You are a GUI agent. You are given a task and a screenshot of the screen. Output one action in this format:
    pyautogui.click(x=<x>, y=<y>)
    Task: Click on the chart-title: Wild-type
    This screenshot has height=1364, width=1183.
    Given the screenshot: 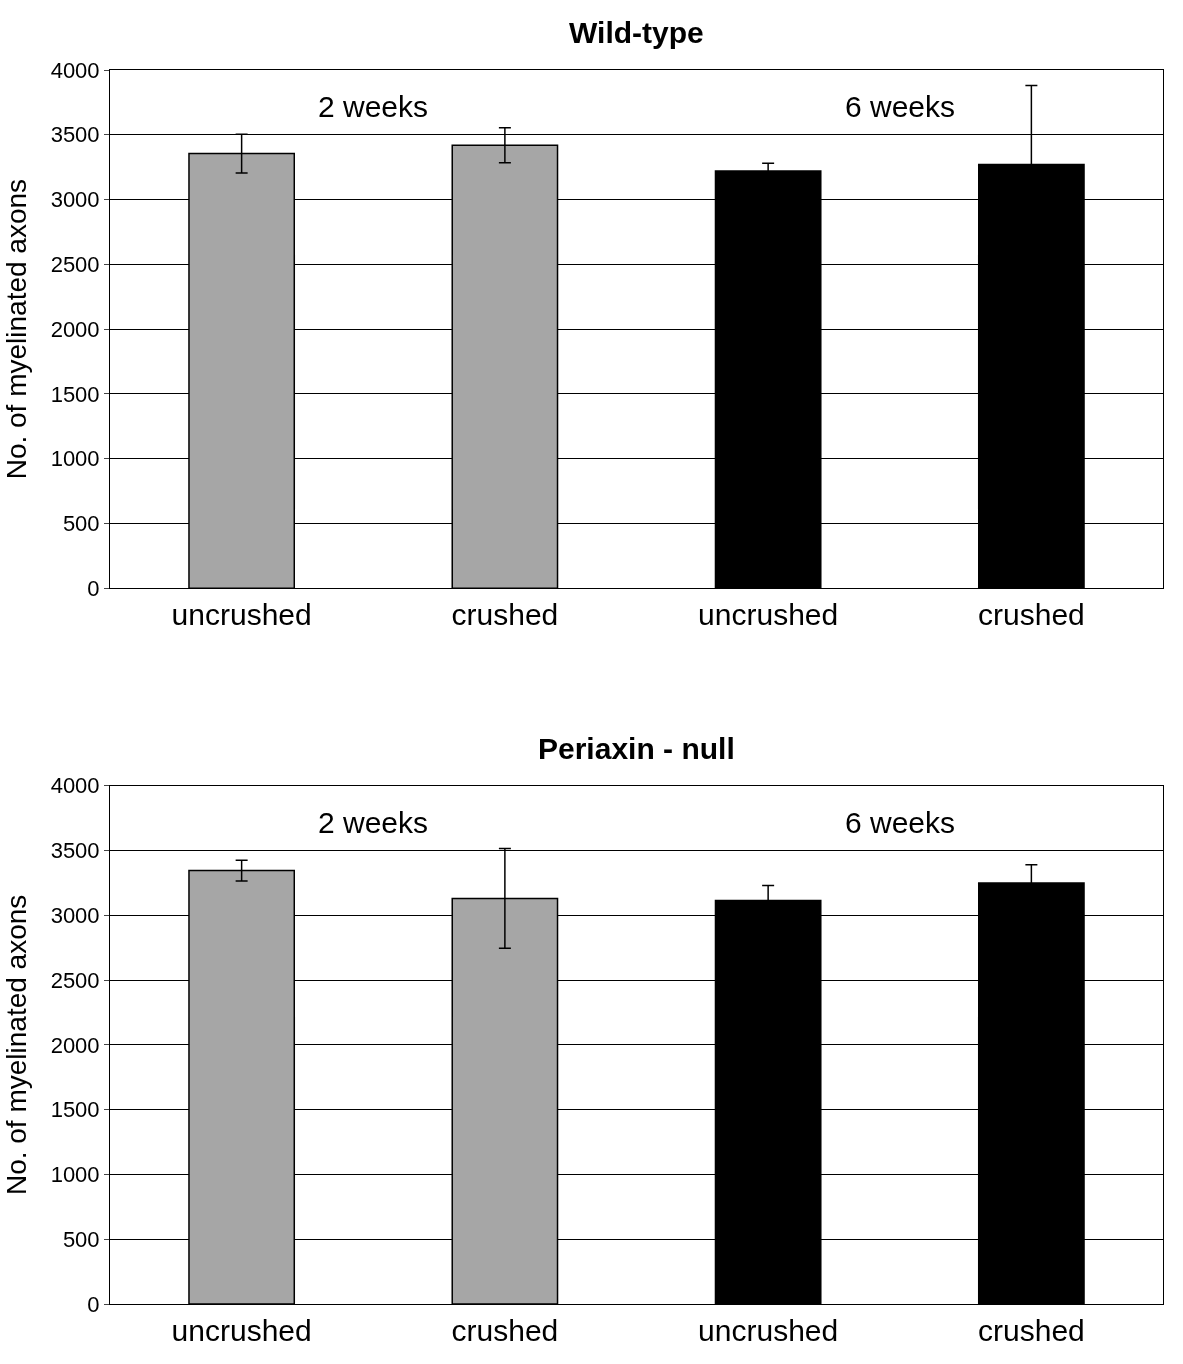 What is the action you would take?
    pyautogui.click(x=636, y=32)
    